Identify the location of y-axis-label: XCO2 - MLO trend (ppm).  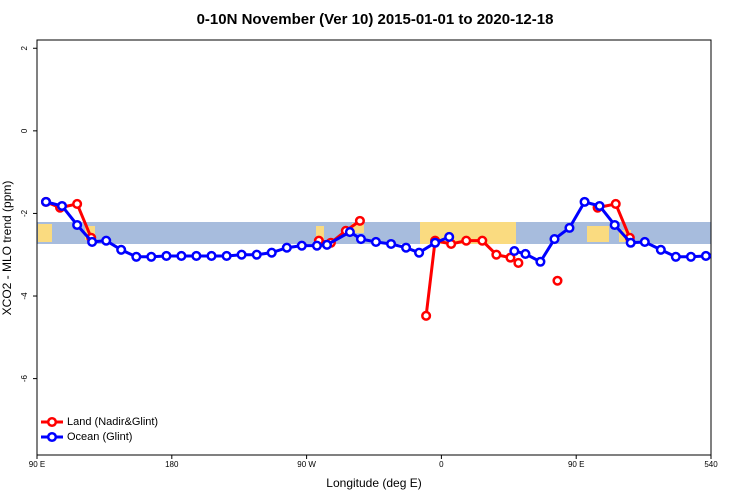
(7, 248).